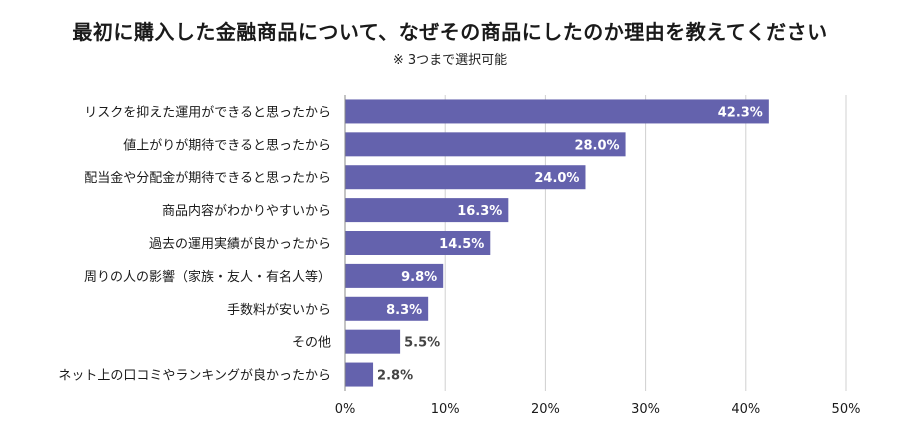  What do you see at coordinates (240, 244) in the screenshot?
I see `category-label: 過去の運用実績が良かったから` at bounding box center [240, 244].